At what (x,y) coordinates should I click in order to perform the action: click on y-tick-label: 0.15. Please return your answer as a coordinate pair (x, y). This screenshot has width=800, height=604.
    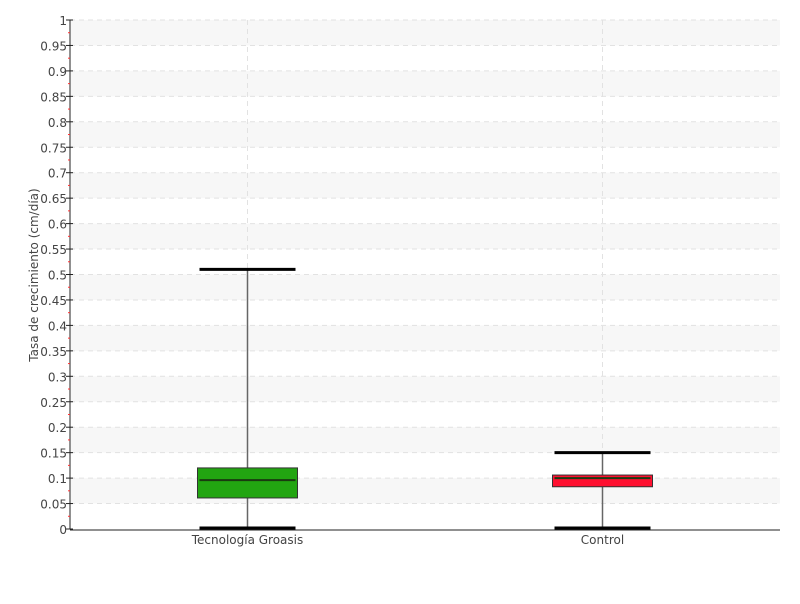
    Looking at the image, I should click on (53, 454).